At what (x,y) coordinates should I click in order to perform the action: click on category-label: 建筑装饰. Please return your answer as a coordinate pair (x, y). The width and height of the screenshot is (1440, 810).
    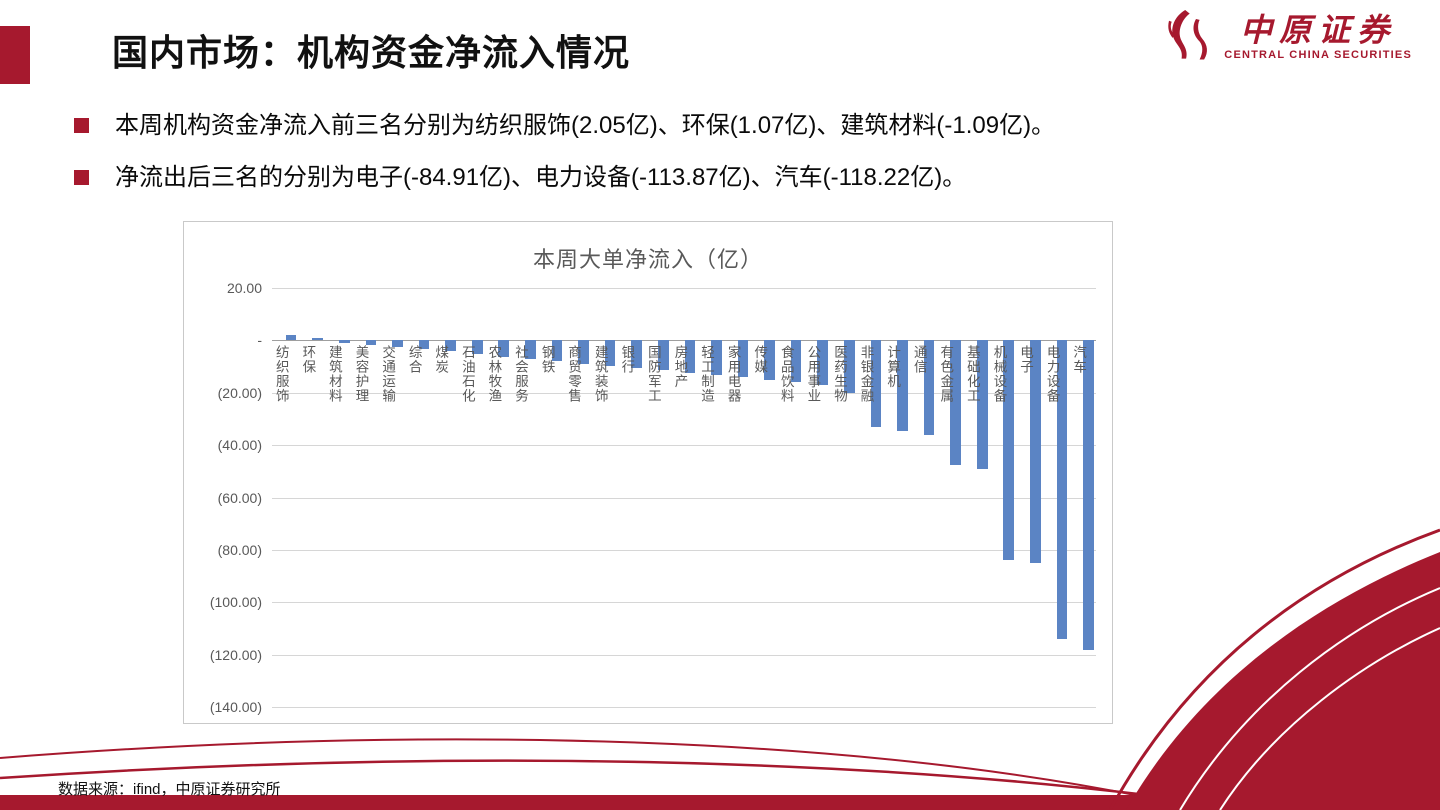
    Looking at the image, I should click on (600, 374).